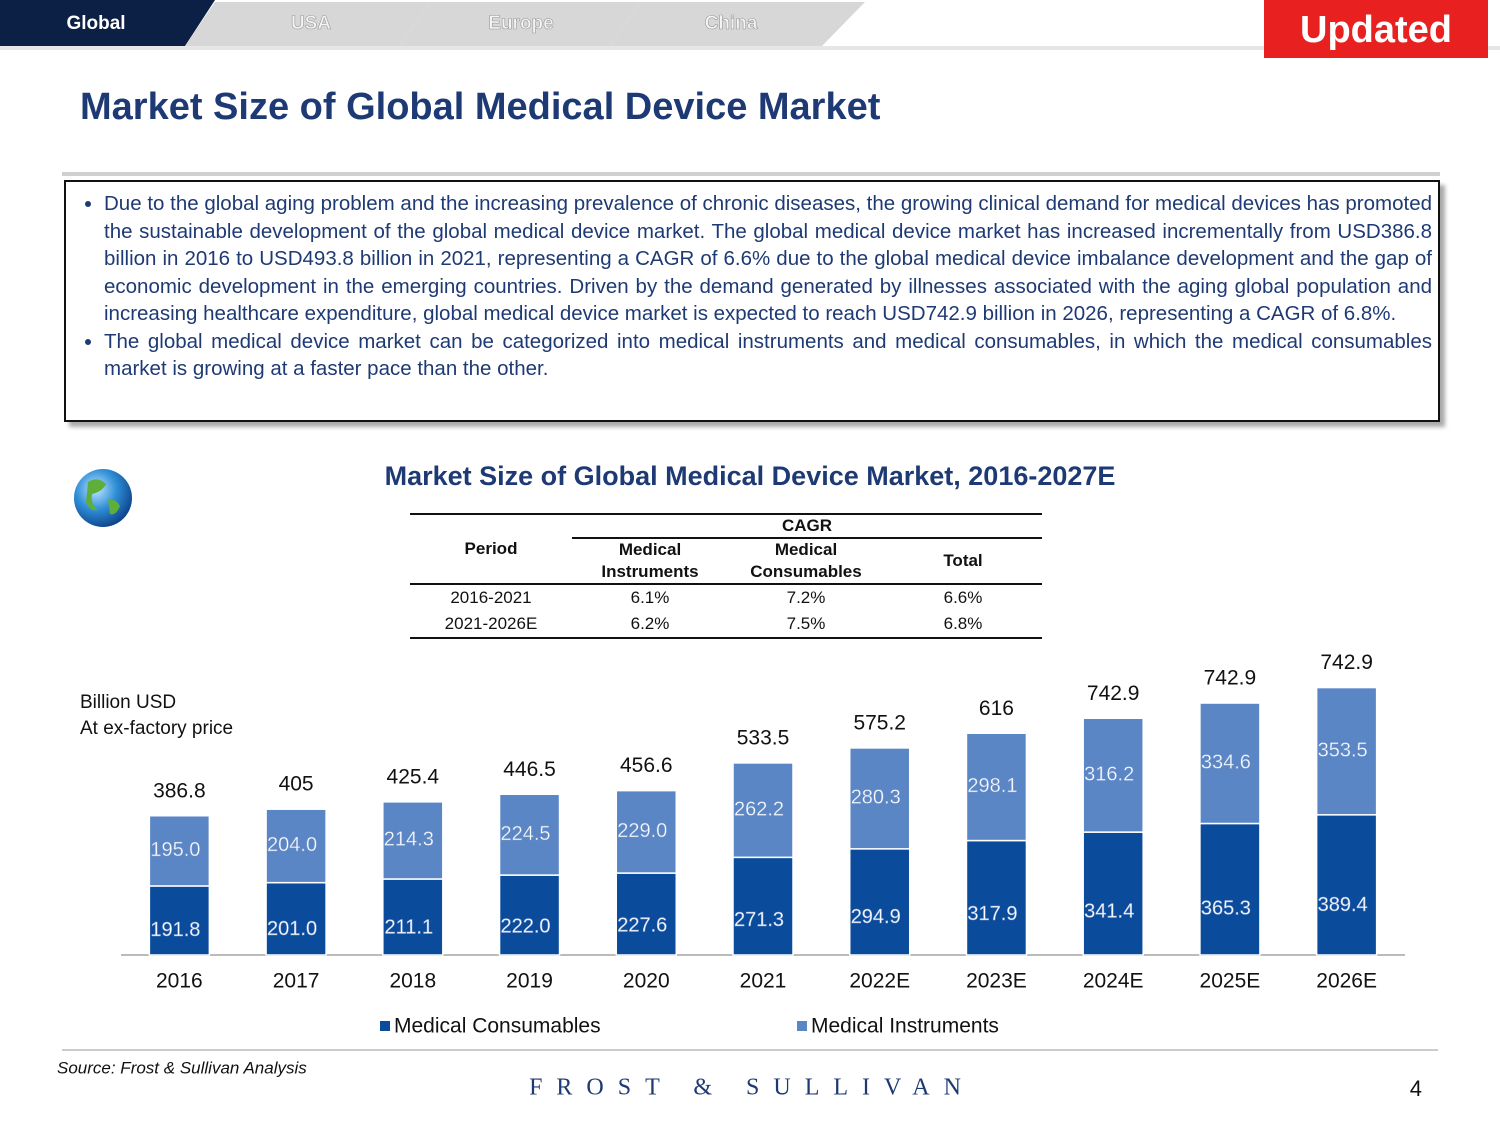 This screenshot has height=1125, width=1500. What do you see at coordinates (529, 769) in the screenshot?
I see `total-label: 446.5` at bounding box center [529, 769].